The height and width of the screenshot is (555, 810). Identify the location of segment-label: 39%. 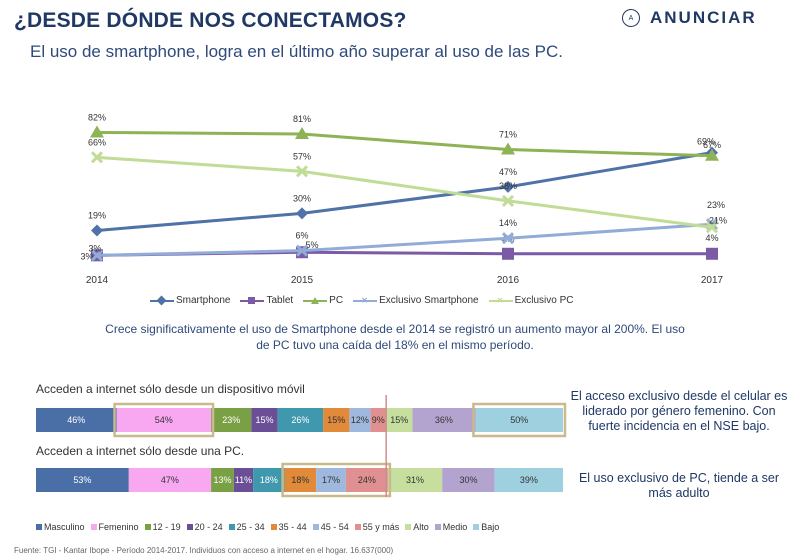
(529, 480).